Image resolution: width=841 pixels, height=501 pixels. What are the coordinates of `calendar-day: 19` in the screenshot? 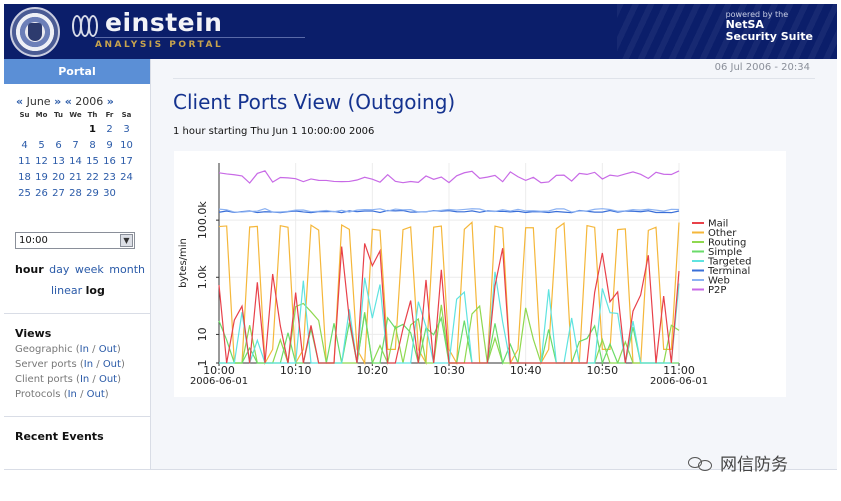 It's located at (41, 177).